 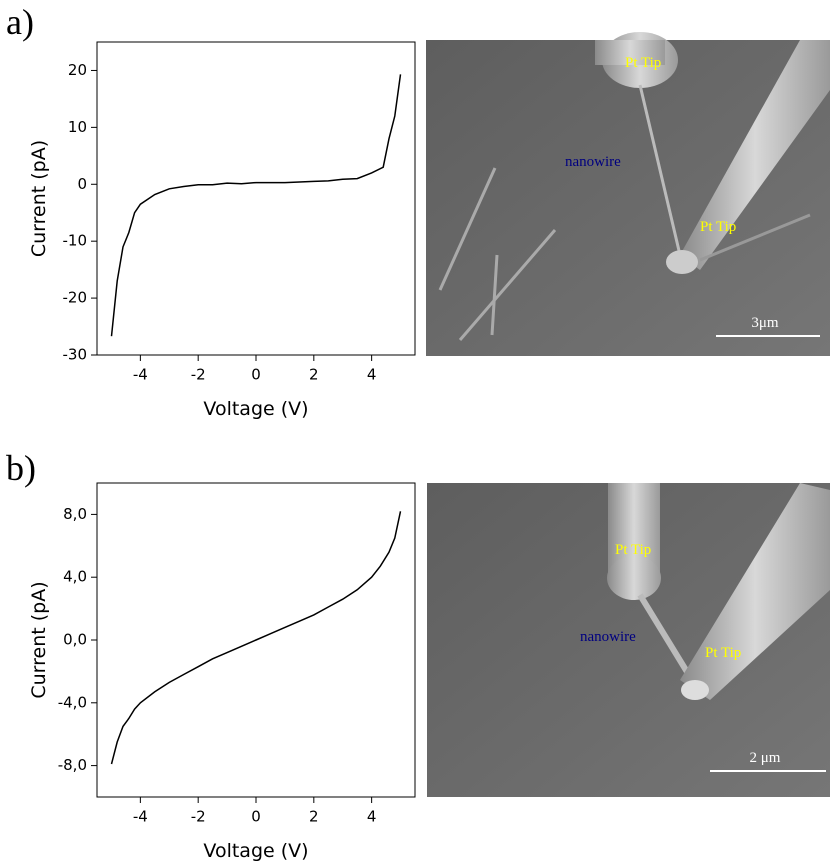 What do you see at coordinates (75, 355) in the screenshot?
I see `y-tick-label: -30` at bounding box center [75, 355].